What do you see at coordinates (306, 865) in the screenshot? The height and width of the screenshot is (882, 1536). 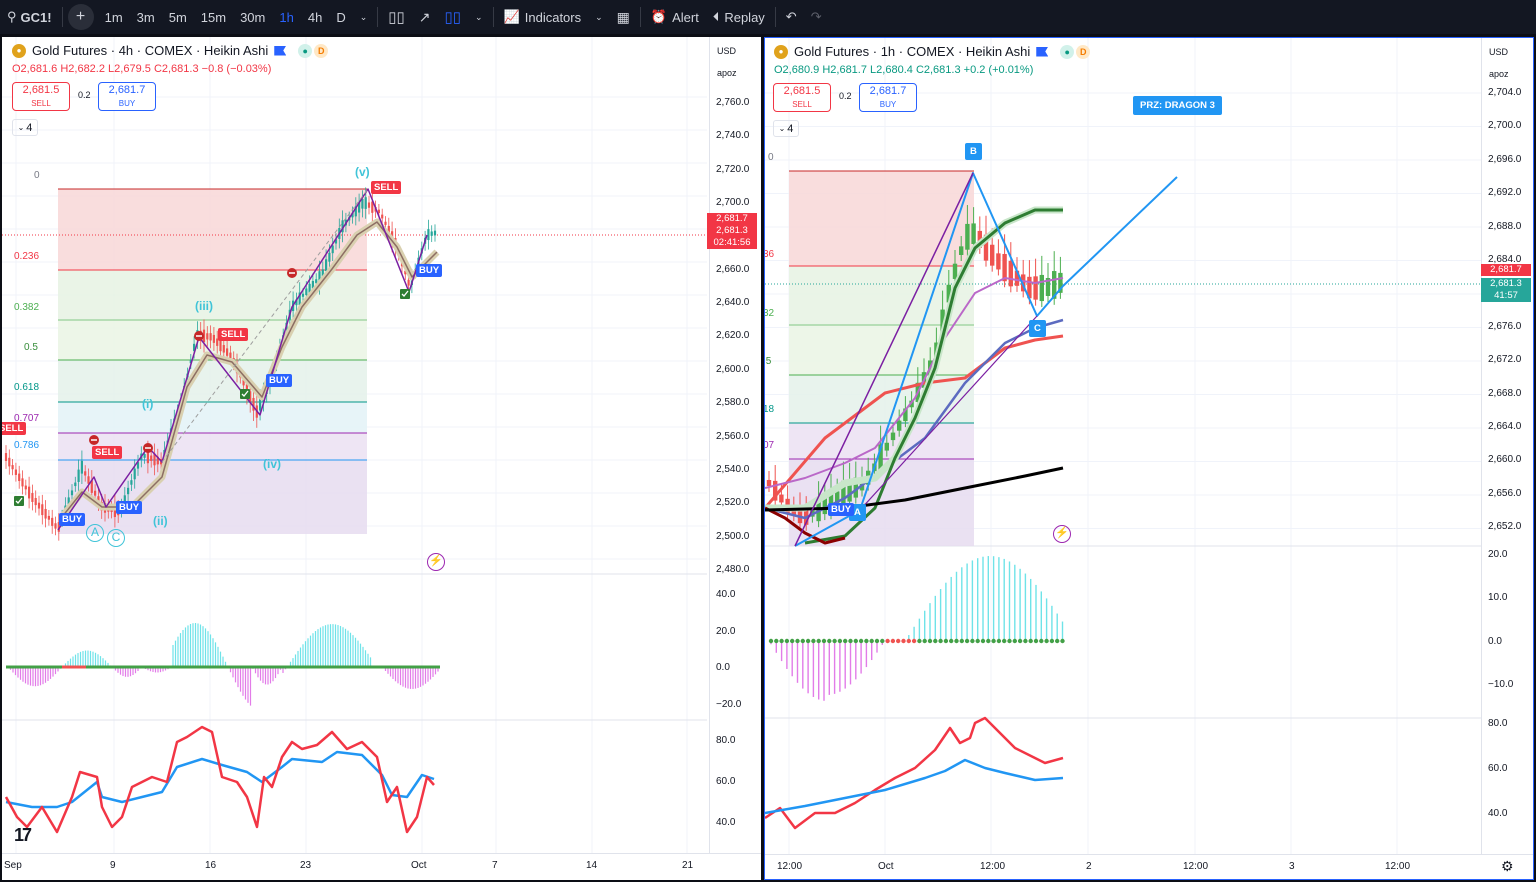 I see `time-tick: 23` at bounding box center [306, 865].